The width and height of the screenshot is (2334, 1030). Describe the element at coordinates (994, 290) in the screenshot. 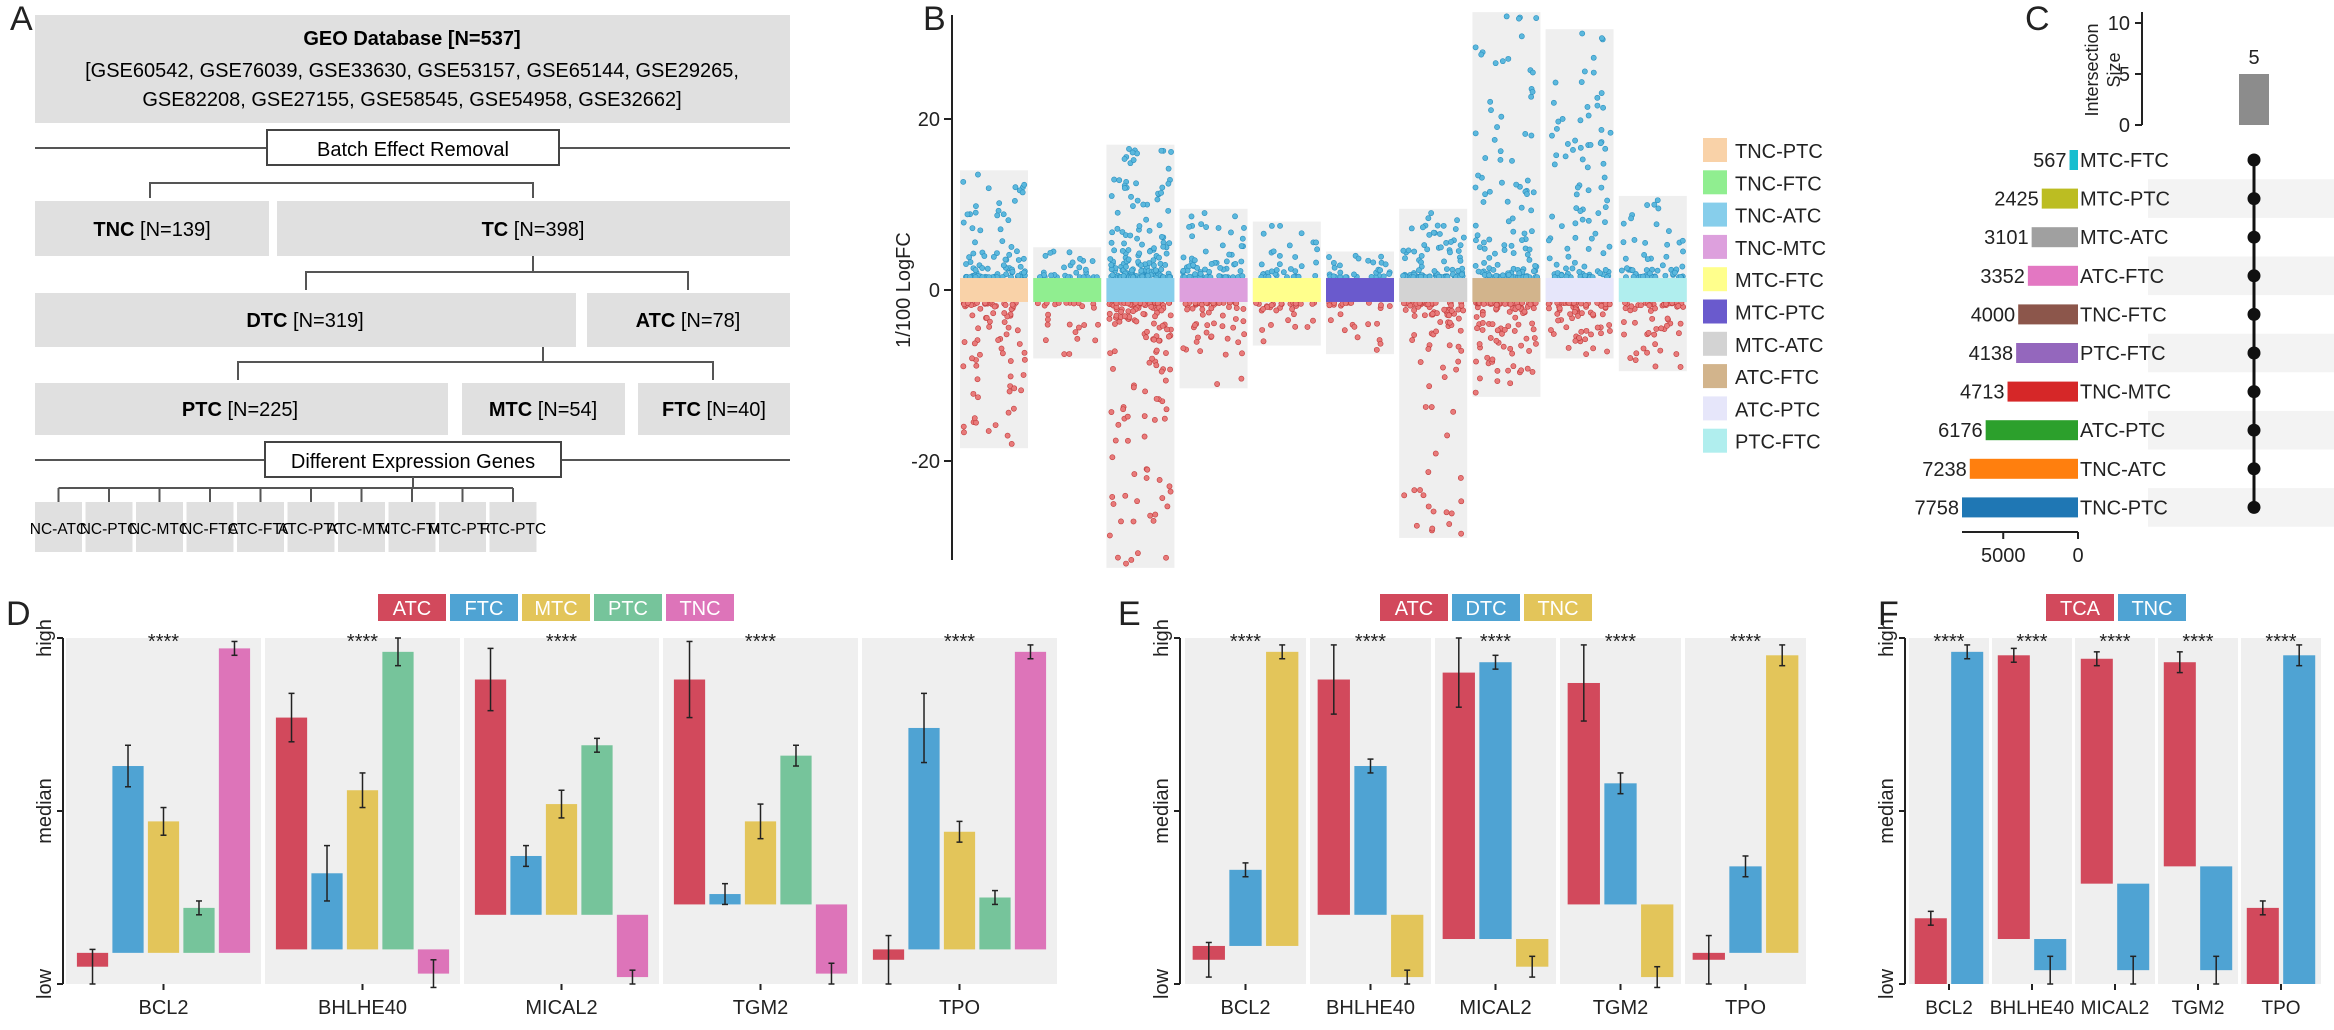

I see `group-strip` at that location.